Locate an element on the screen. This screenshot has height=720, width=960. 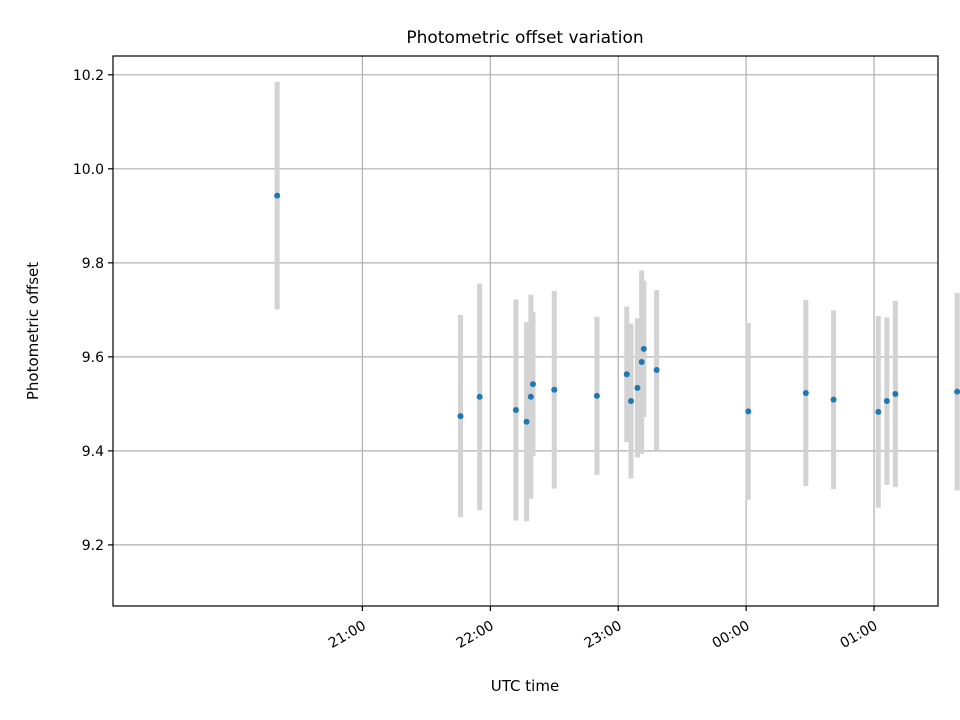
x-axis-label: UTC time is located at coordinates (525, 686).